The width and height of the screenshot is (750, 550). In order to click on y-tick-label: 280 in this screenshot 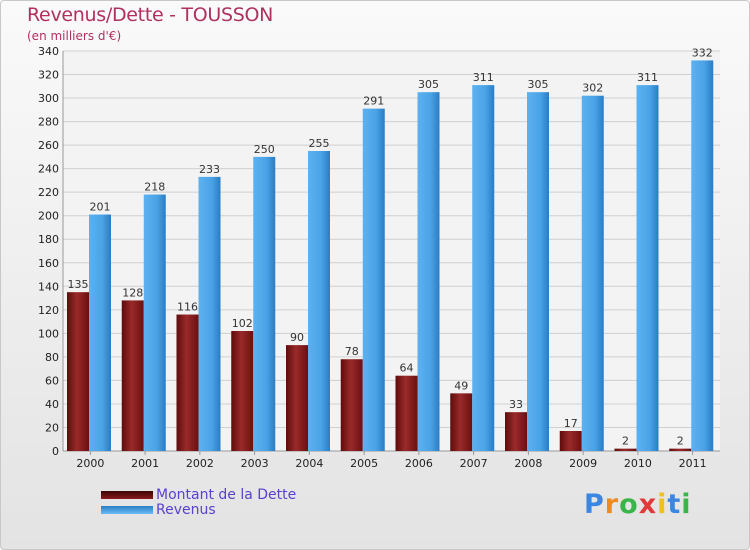, I will do `click(48, 122)`.